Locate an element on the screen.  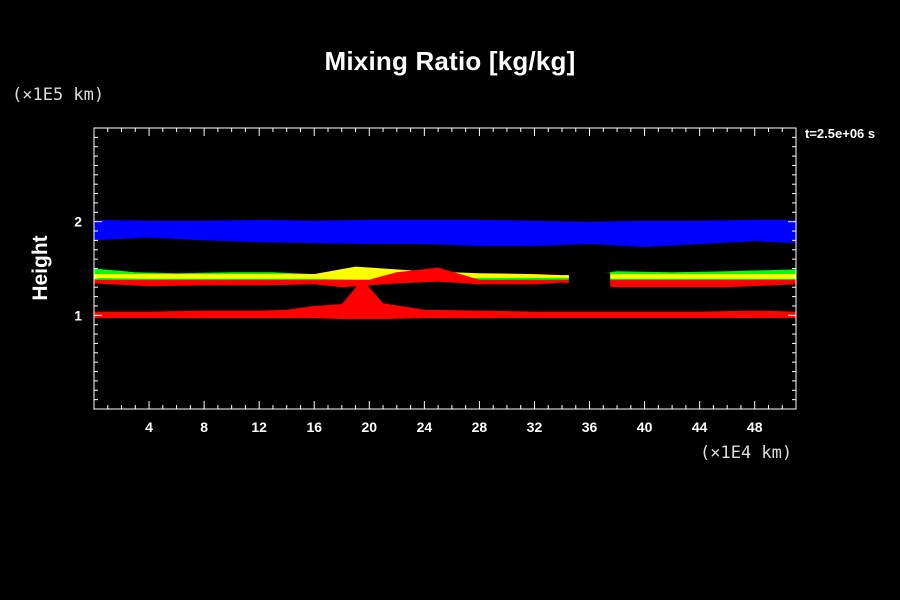
band-blue is located at coordinates (445, 233).